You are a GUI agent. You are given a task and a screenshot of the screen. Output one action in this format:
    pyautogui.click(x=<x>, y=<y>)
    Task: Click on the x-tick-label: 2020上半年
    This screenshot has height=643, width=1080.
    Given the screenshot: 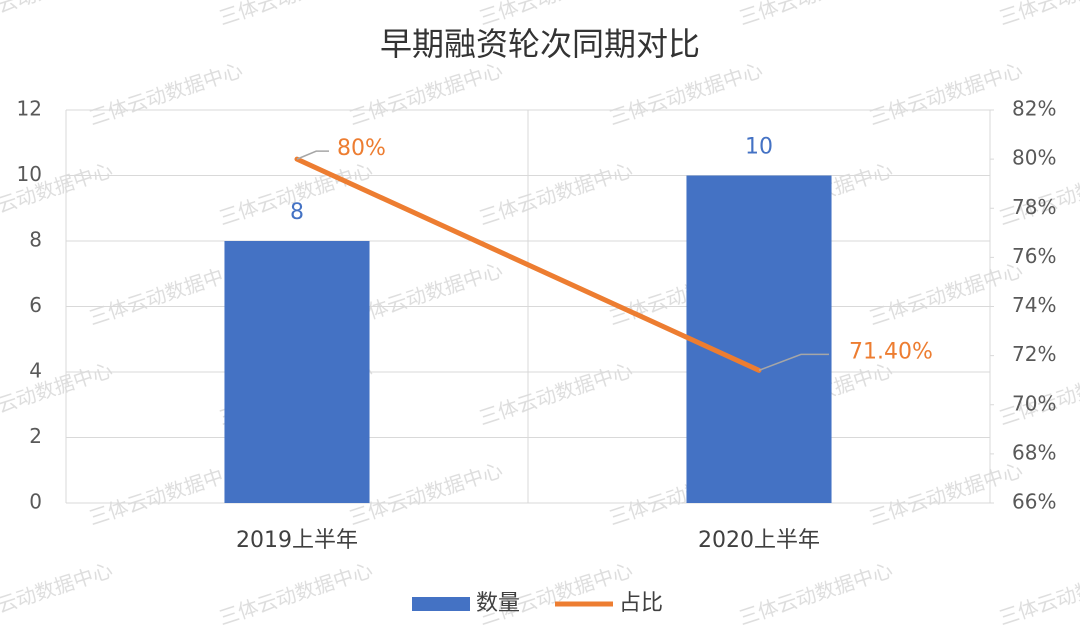 What is the action you would take?
    pyautogui.click(x=759, y=540)
    